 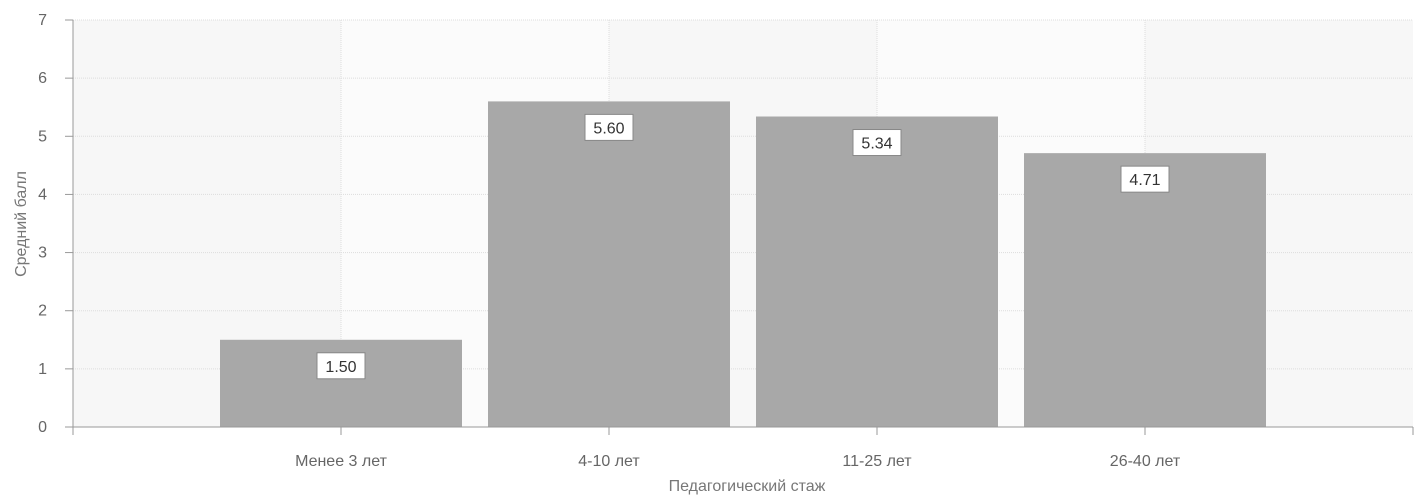 What do you see at coordinates (877, 461) in the screenshot?
I see `x-tick-label: 11-25 лет` at bounding box center [877, 461].